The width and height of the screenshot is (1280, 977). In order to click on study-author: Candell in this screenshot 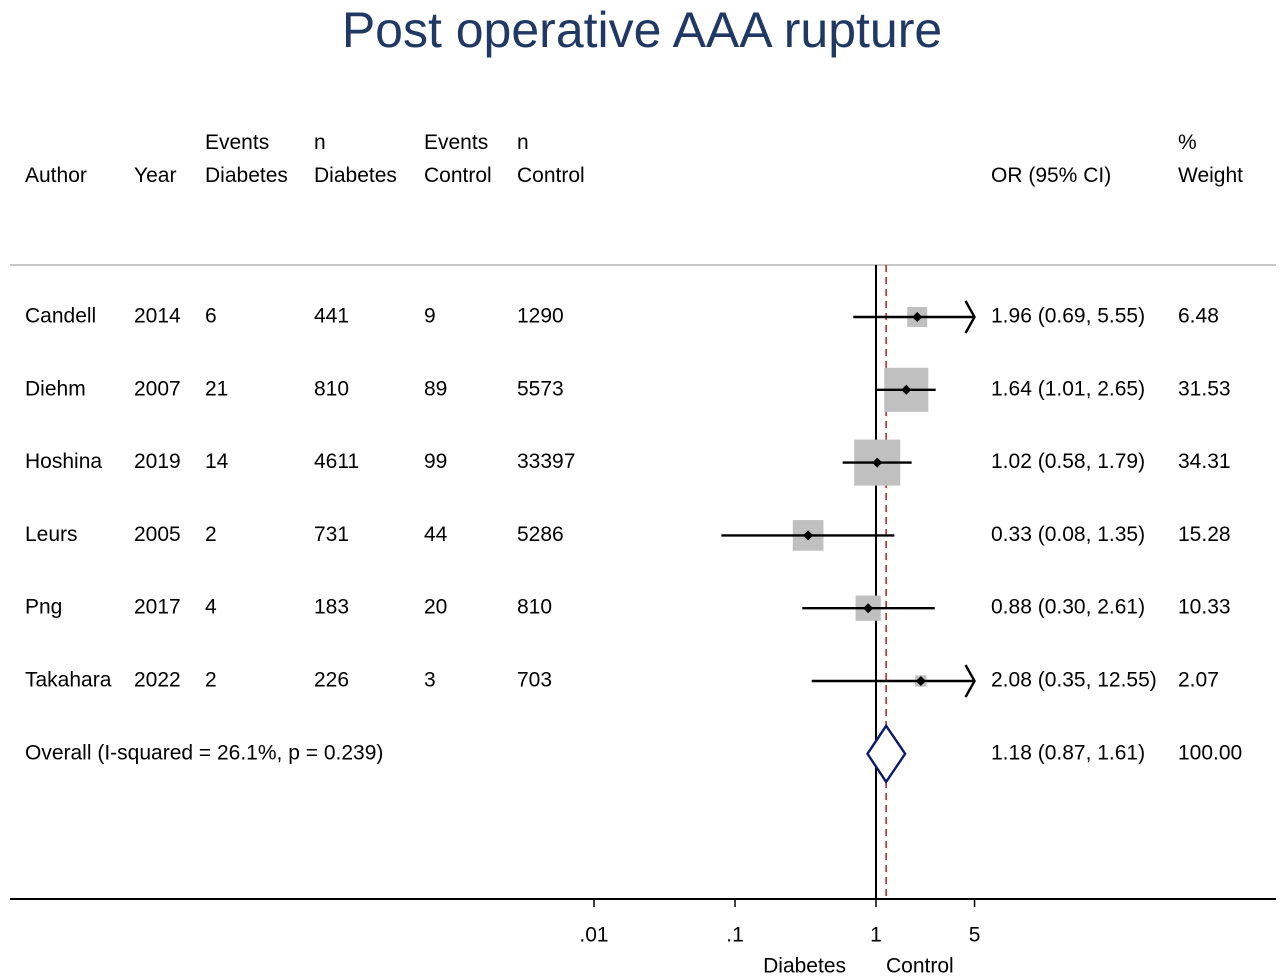, I will do `click(60, 316)`.